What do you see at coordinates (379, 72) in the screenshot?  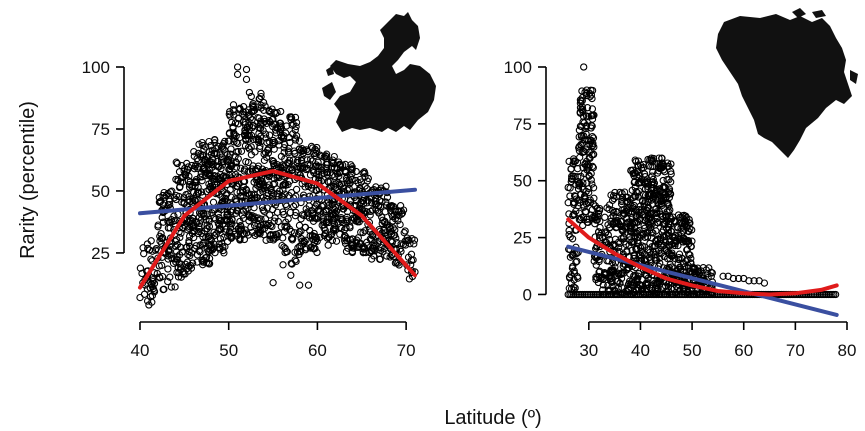 I see `europe-map-icon` at bounding box center [379, 72].